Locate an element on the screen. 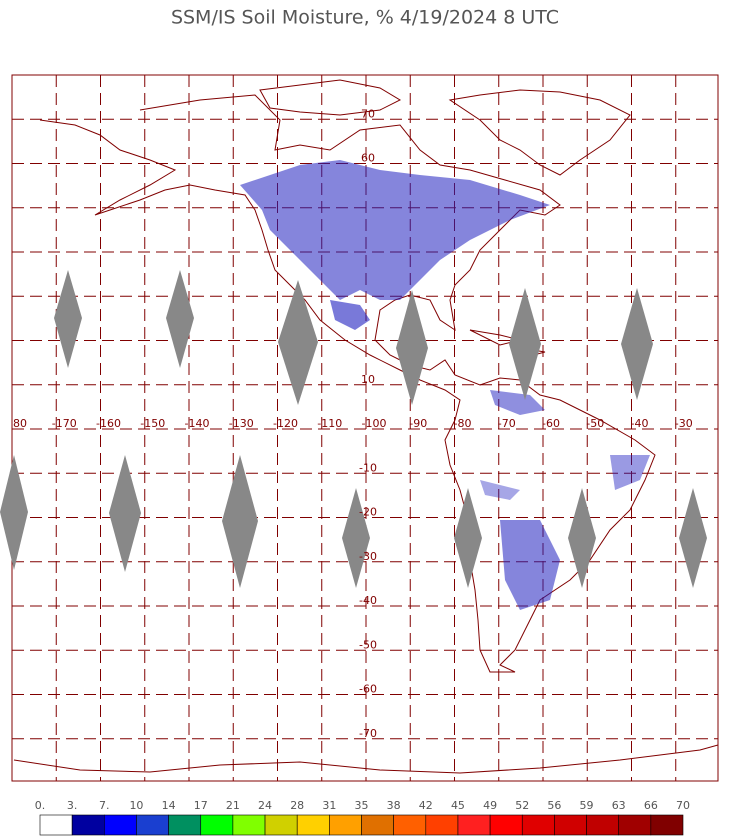 The image size is (730, 840). lat-label: -30 is located at coordinates (368, 556).